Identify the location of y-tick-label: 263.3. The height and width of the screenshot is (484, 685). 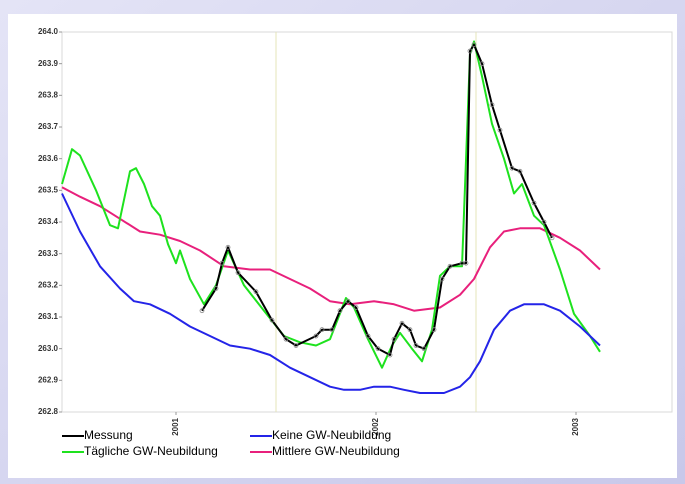
(48, 253).